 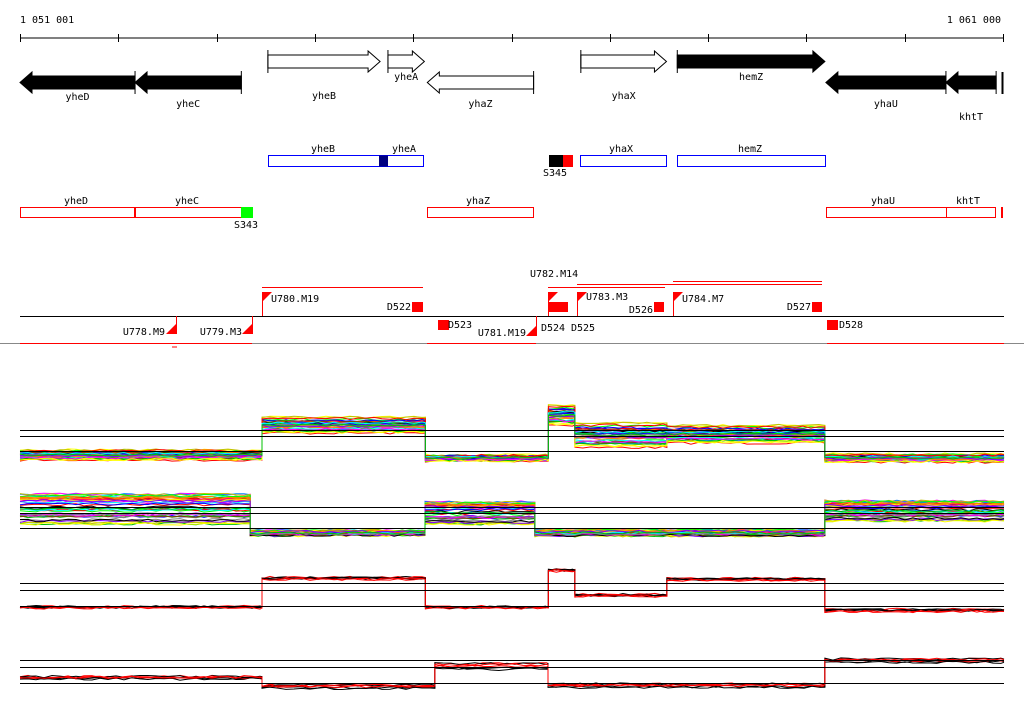 What do you see at coordinates (531, 330) in the screenshot?
I see `promoter-U781-icon` at bounding box center [531, 330].